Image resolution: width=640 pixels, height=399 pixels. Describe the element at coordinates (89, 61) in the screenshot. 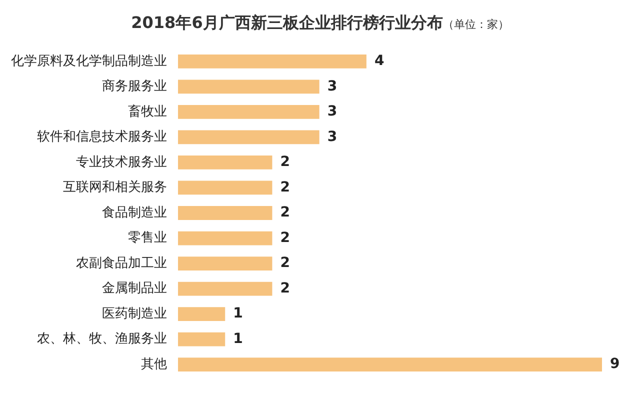

I see `y-tick-label: 化学原料及化学制品制造业` at that location.